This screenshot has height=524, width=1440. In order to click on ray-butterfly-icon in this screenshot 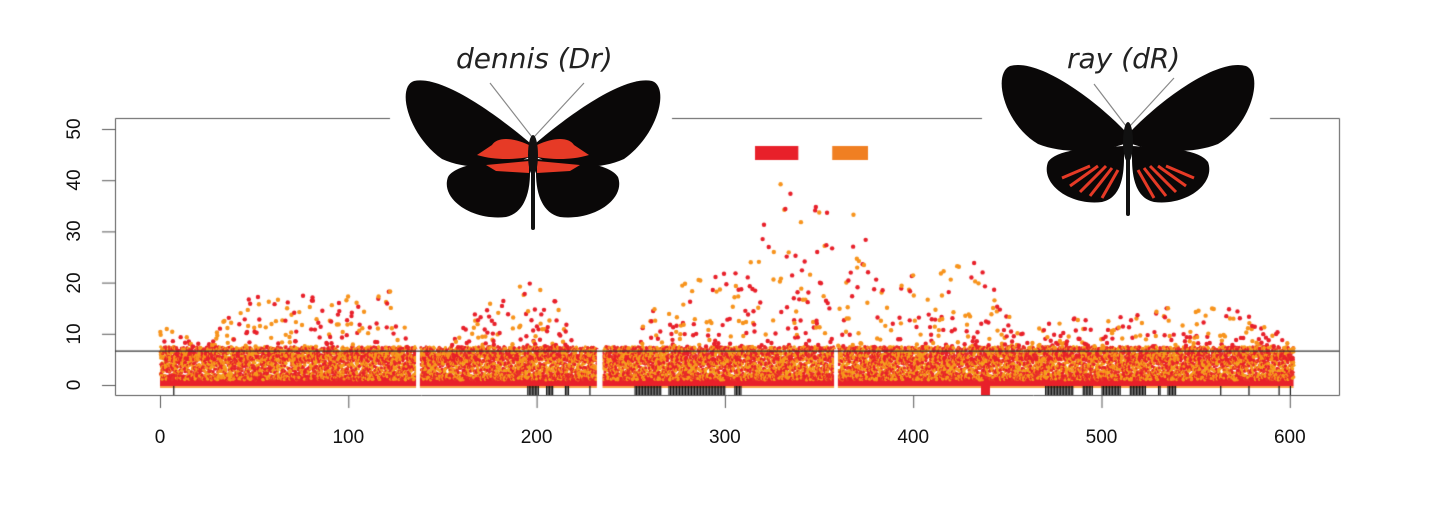, I will do `click(1128, 140)`.